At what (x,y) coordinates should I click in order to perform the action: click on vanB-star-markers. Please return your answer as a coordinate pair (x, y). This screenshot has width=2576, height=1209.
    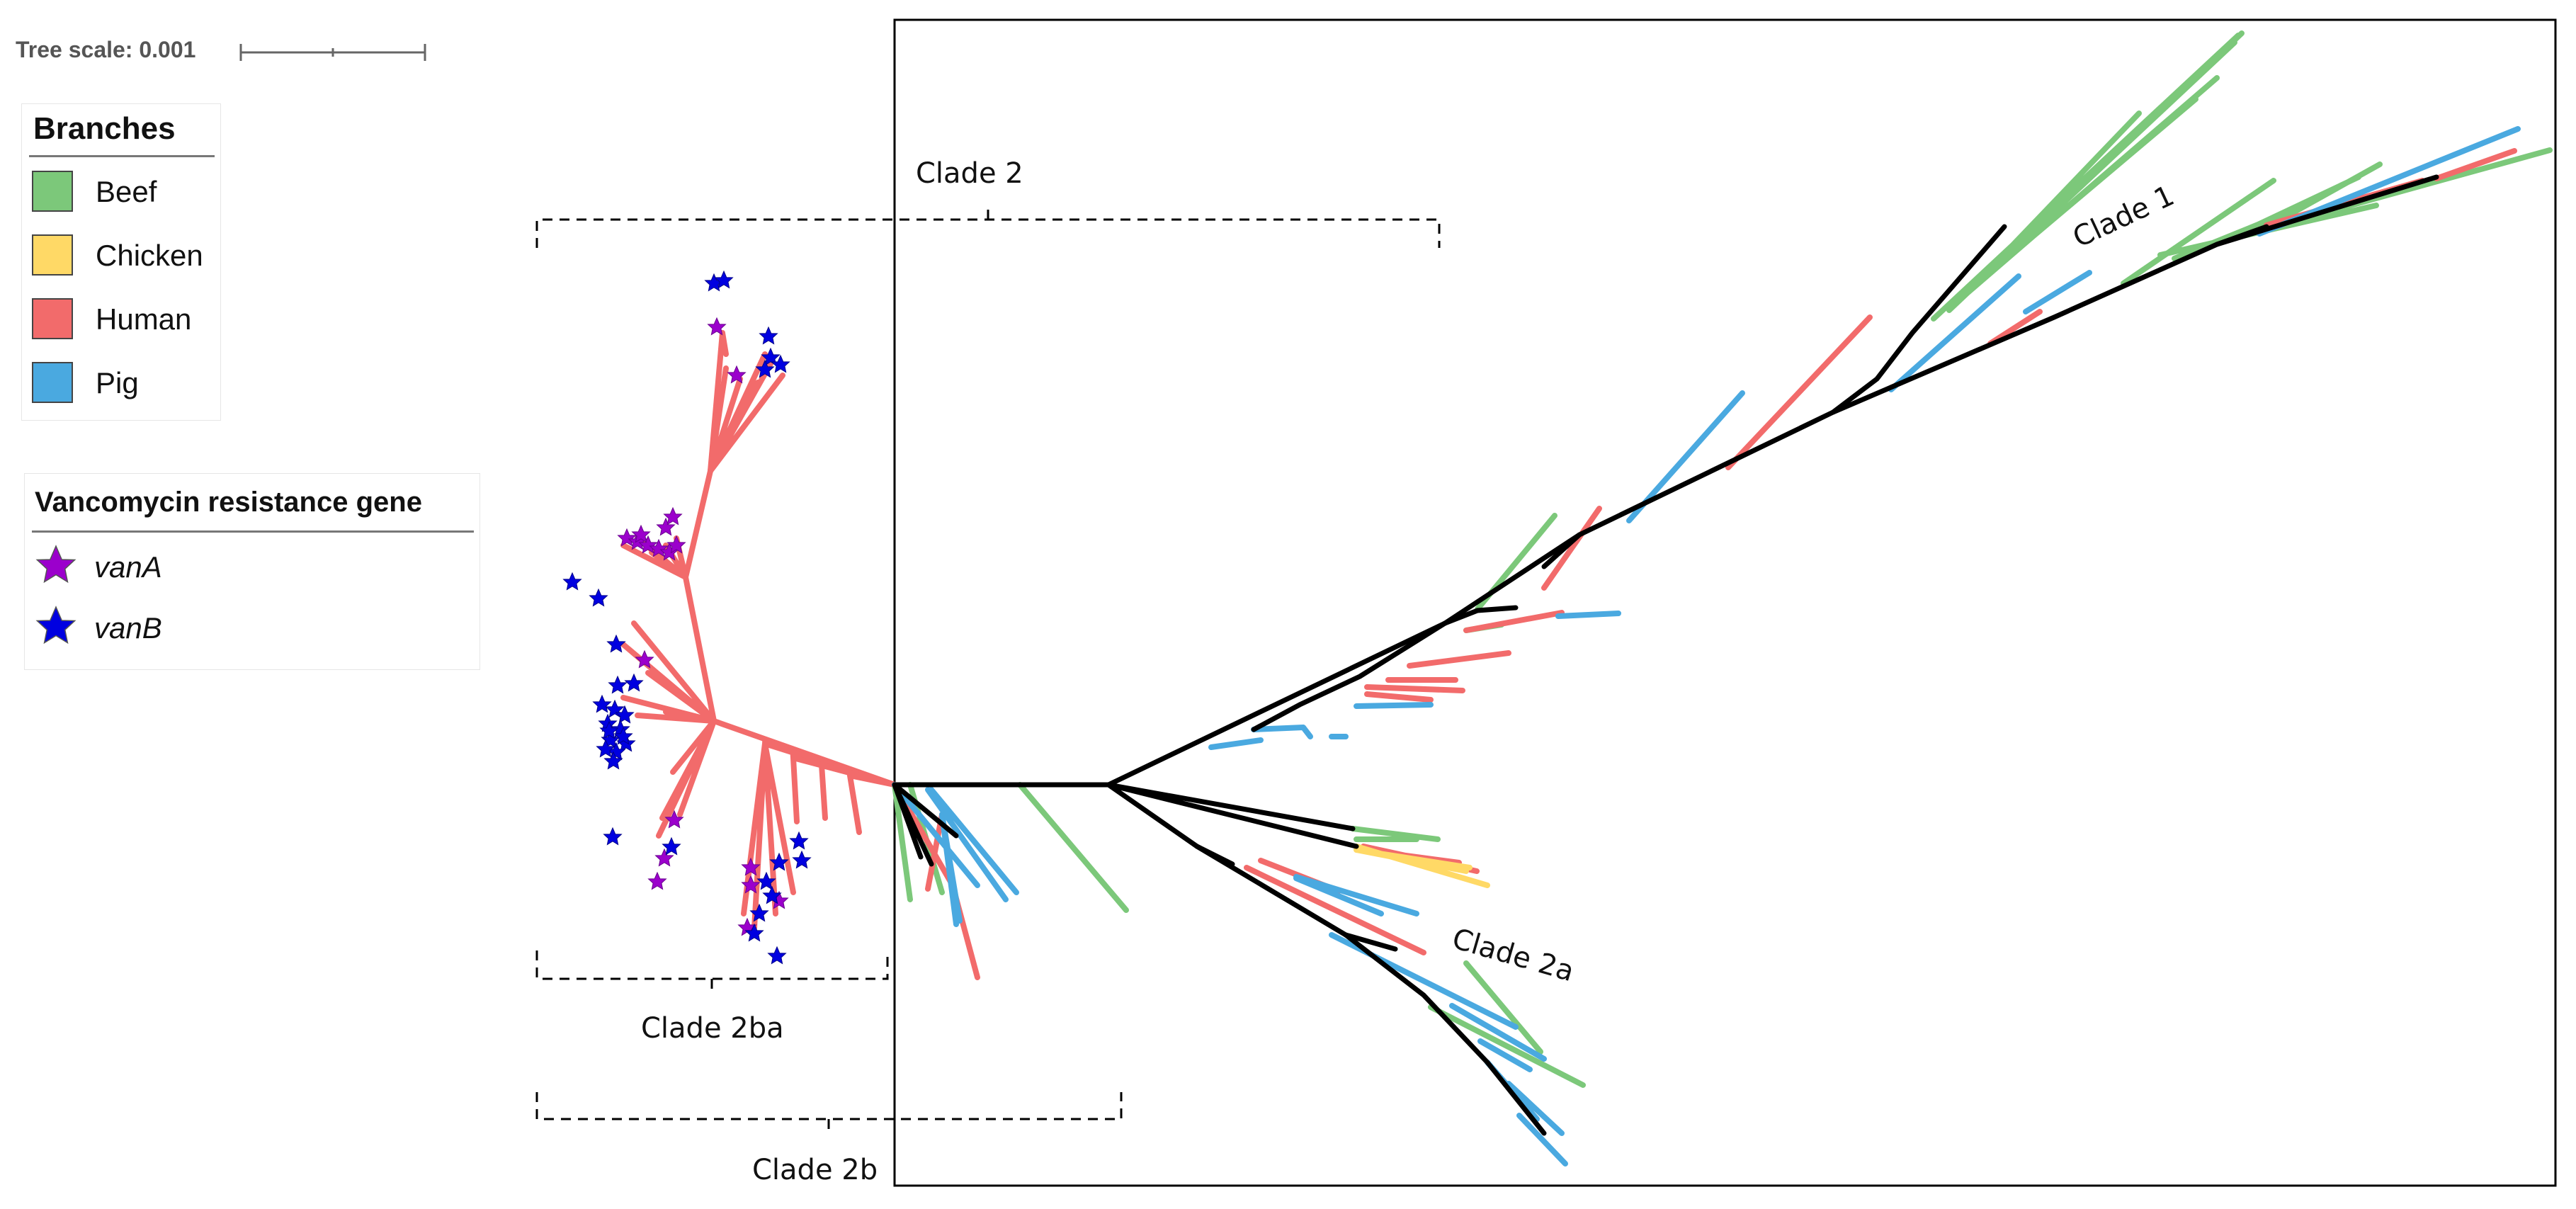
    Looking at the image, I should click on (687, 617).